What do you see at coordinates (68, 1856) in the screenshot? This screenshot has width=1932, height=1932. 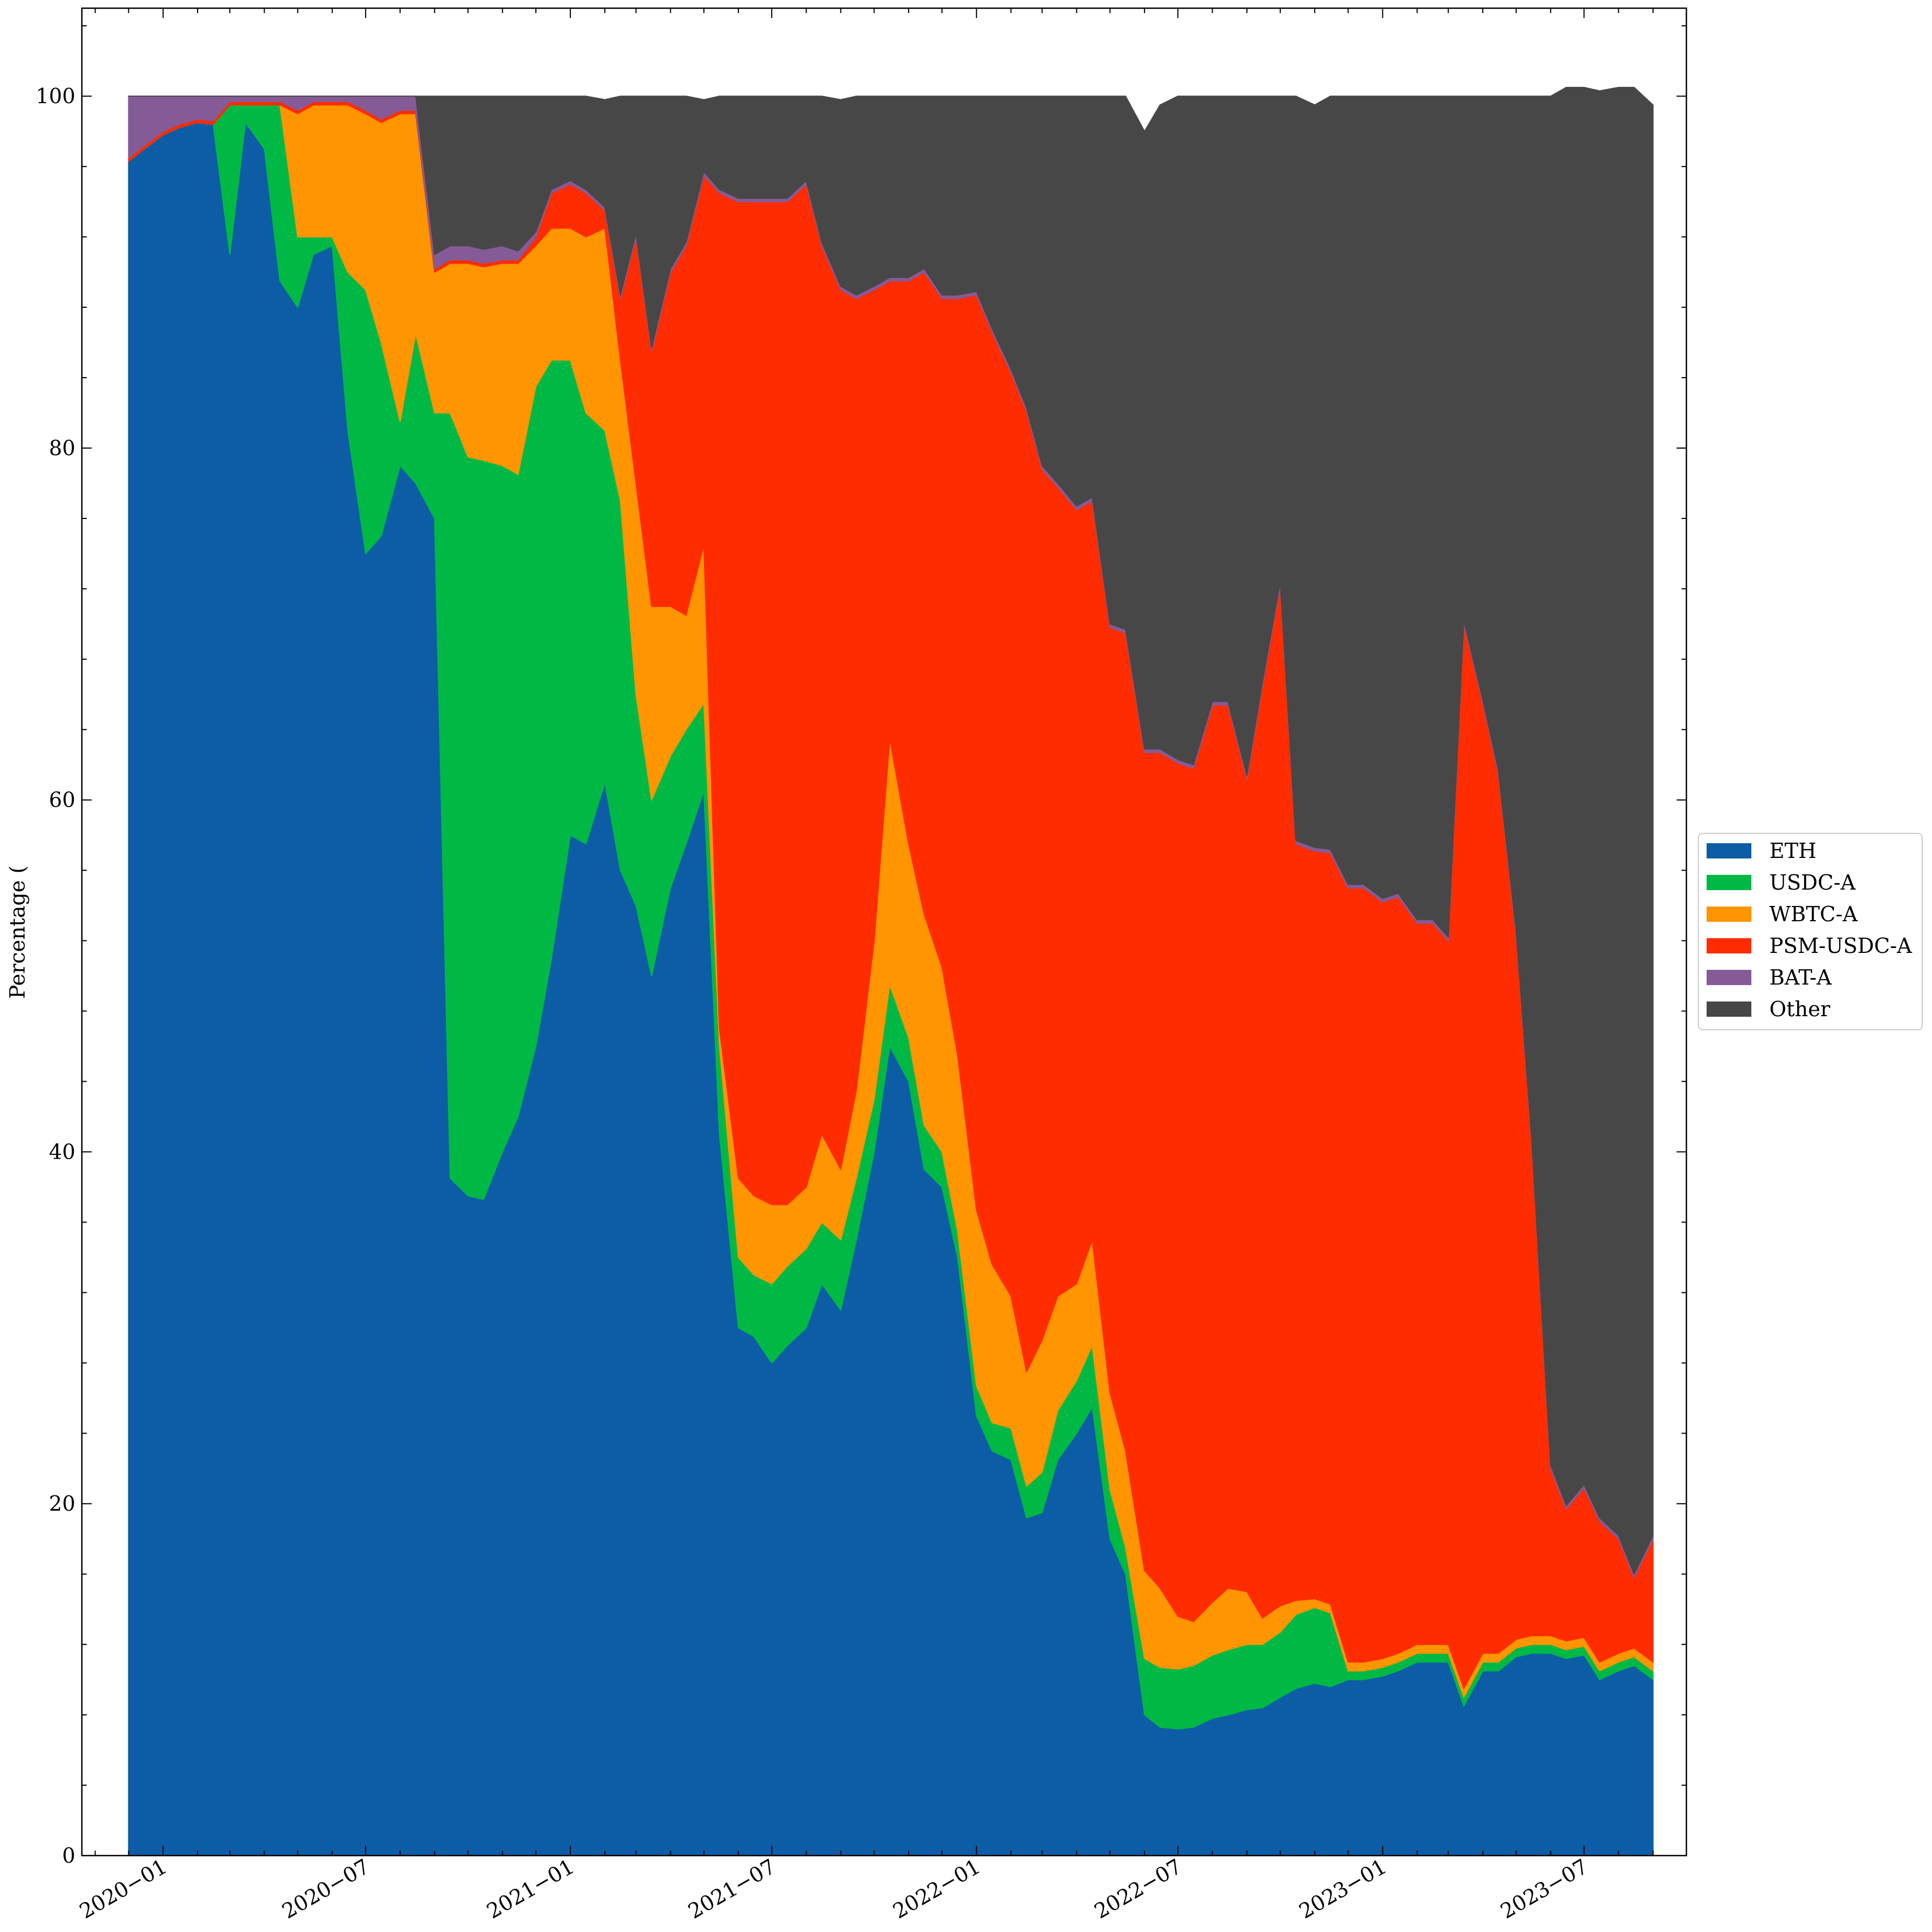 I see `y-tick-label: 0` at bounding box center [68, 1856].